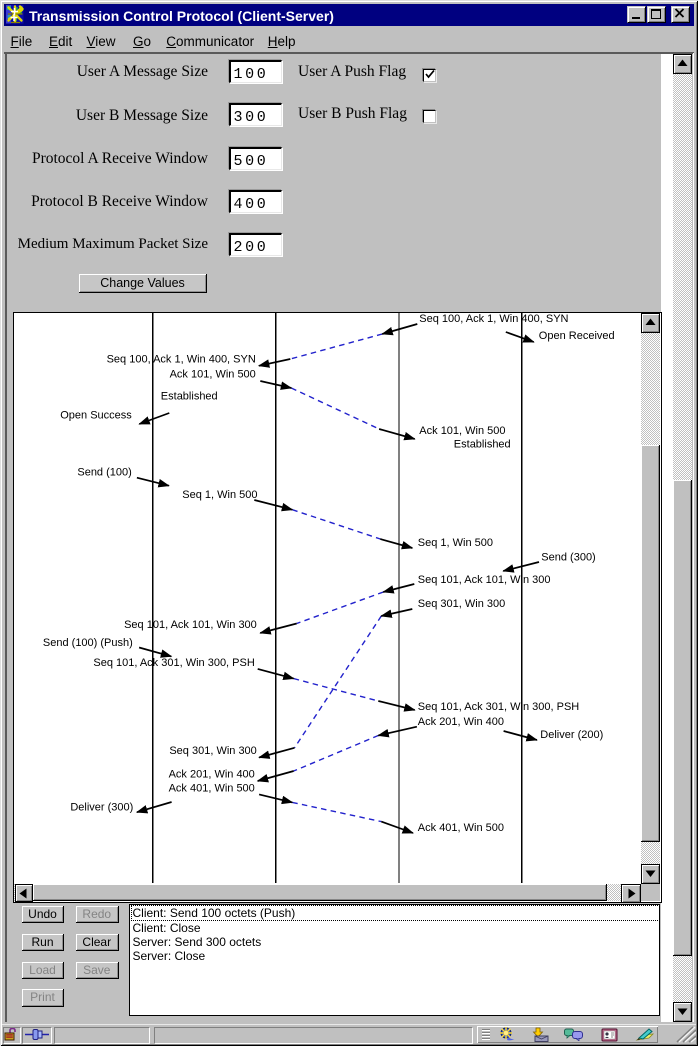 The width and height of the screenshot is (698, 1046). I want to click on svg-text: Deliver (200), so click(571, 735).